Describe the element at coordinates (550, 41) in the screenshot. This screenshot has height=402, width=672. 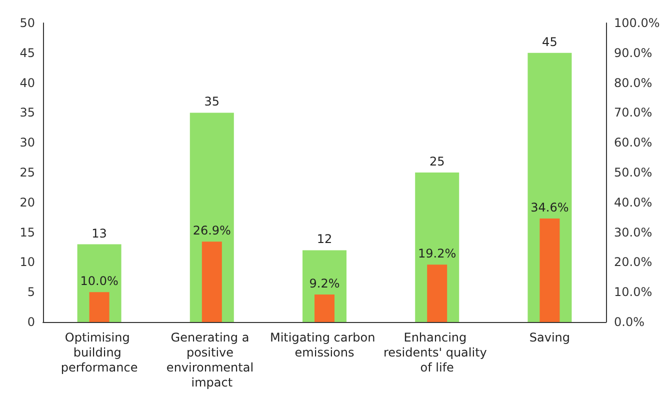
I see `data-label: 45` at that location.